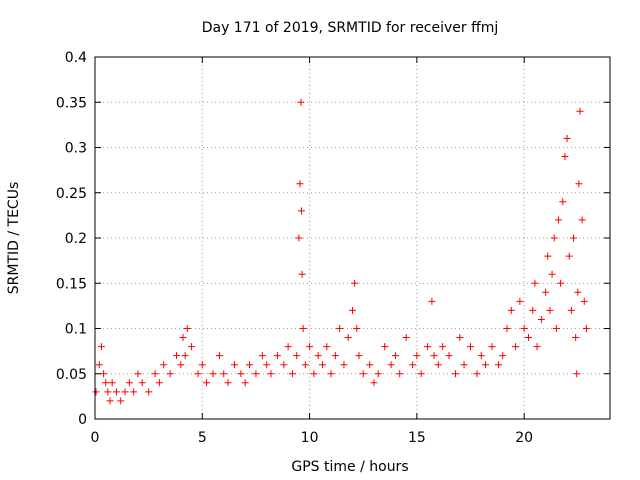 This screenshot has height=480, width=640. I want to click on y-tick-label: 0, so click(82, 420).